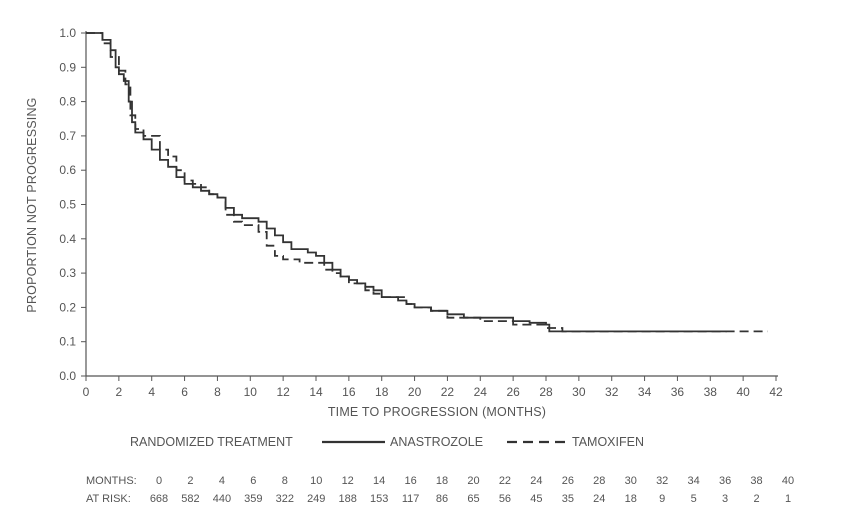 This screenshot has height=515, width=844. Describe the element at coordinates (285, 499) in the screenshot. I see `at-risk-count: 322` at that location.